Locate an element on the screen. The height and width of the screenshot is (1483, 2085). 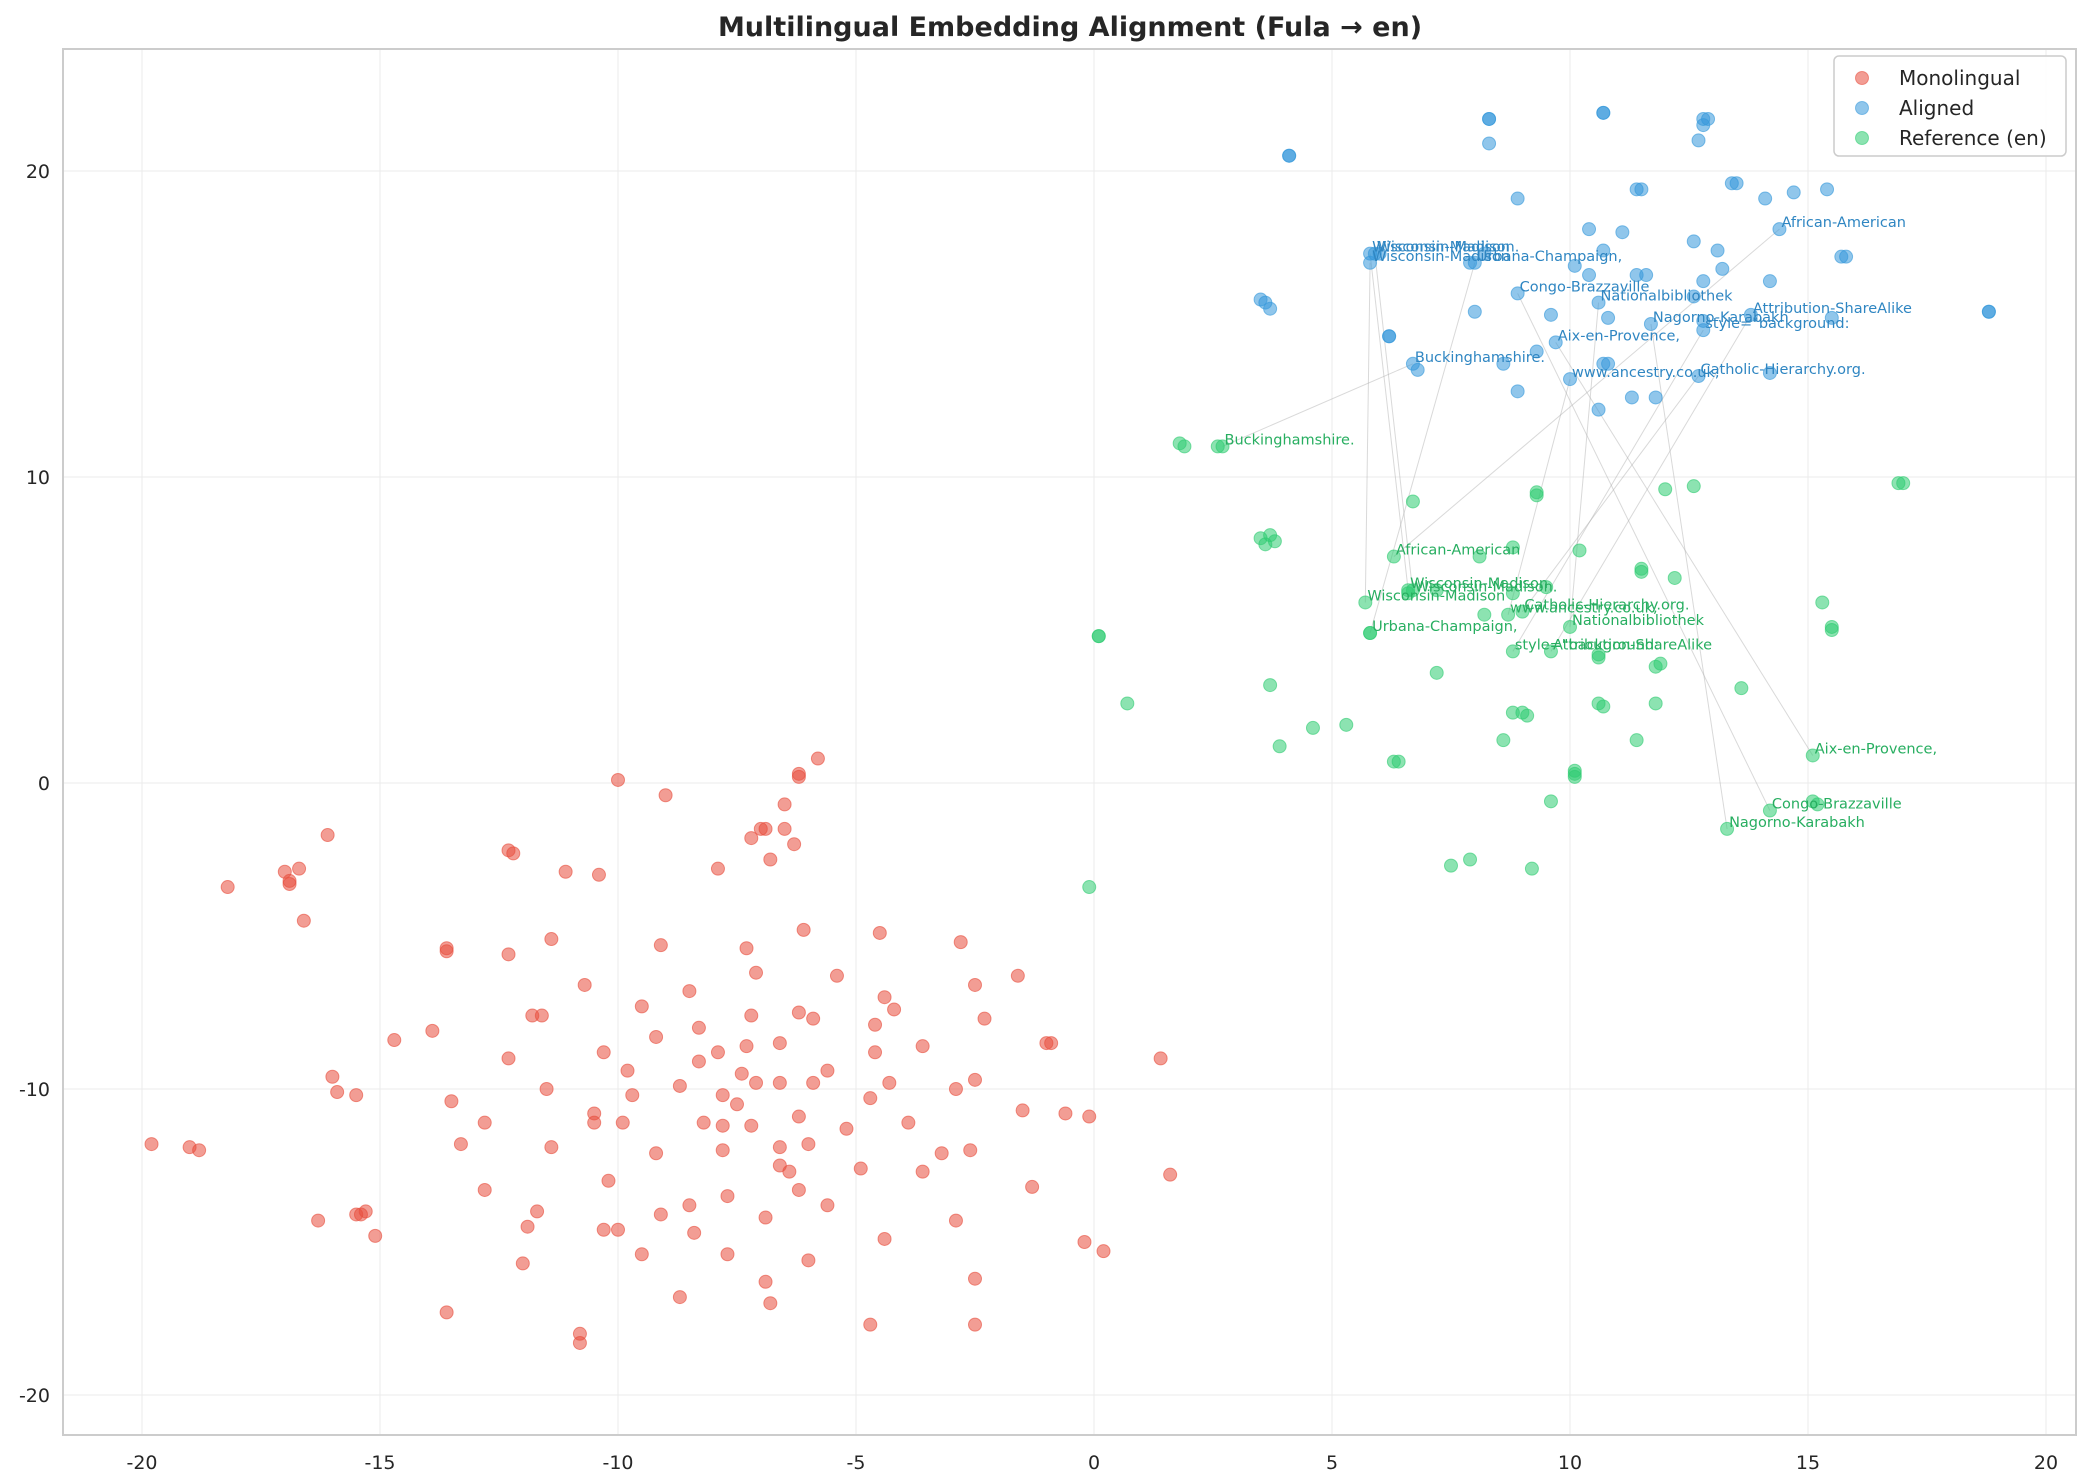
aligned-point-label: African-American is located at coordinates (1843, 223).